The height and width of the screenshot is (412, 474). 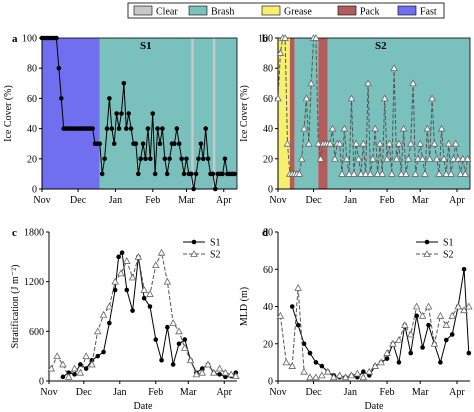 I want to click on y-tick-label: 60, so click(x=32, y=99).